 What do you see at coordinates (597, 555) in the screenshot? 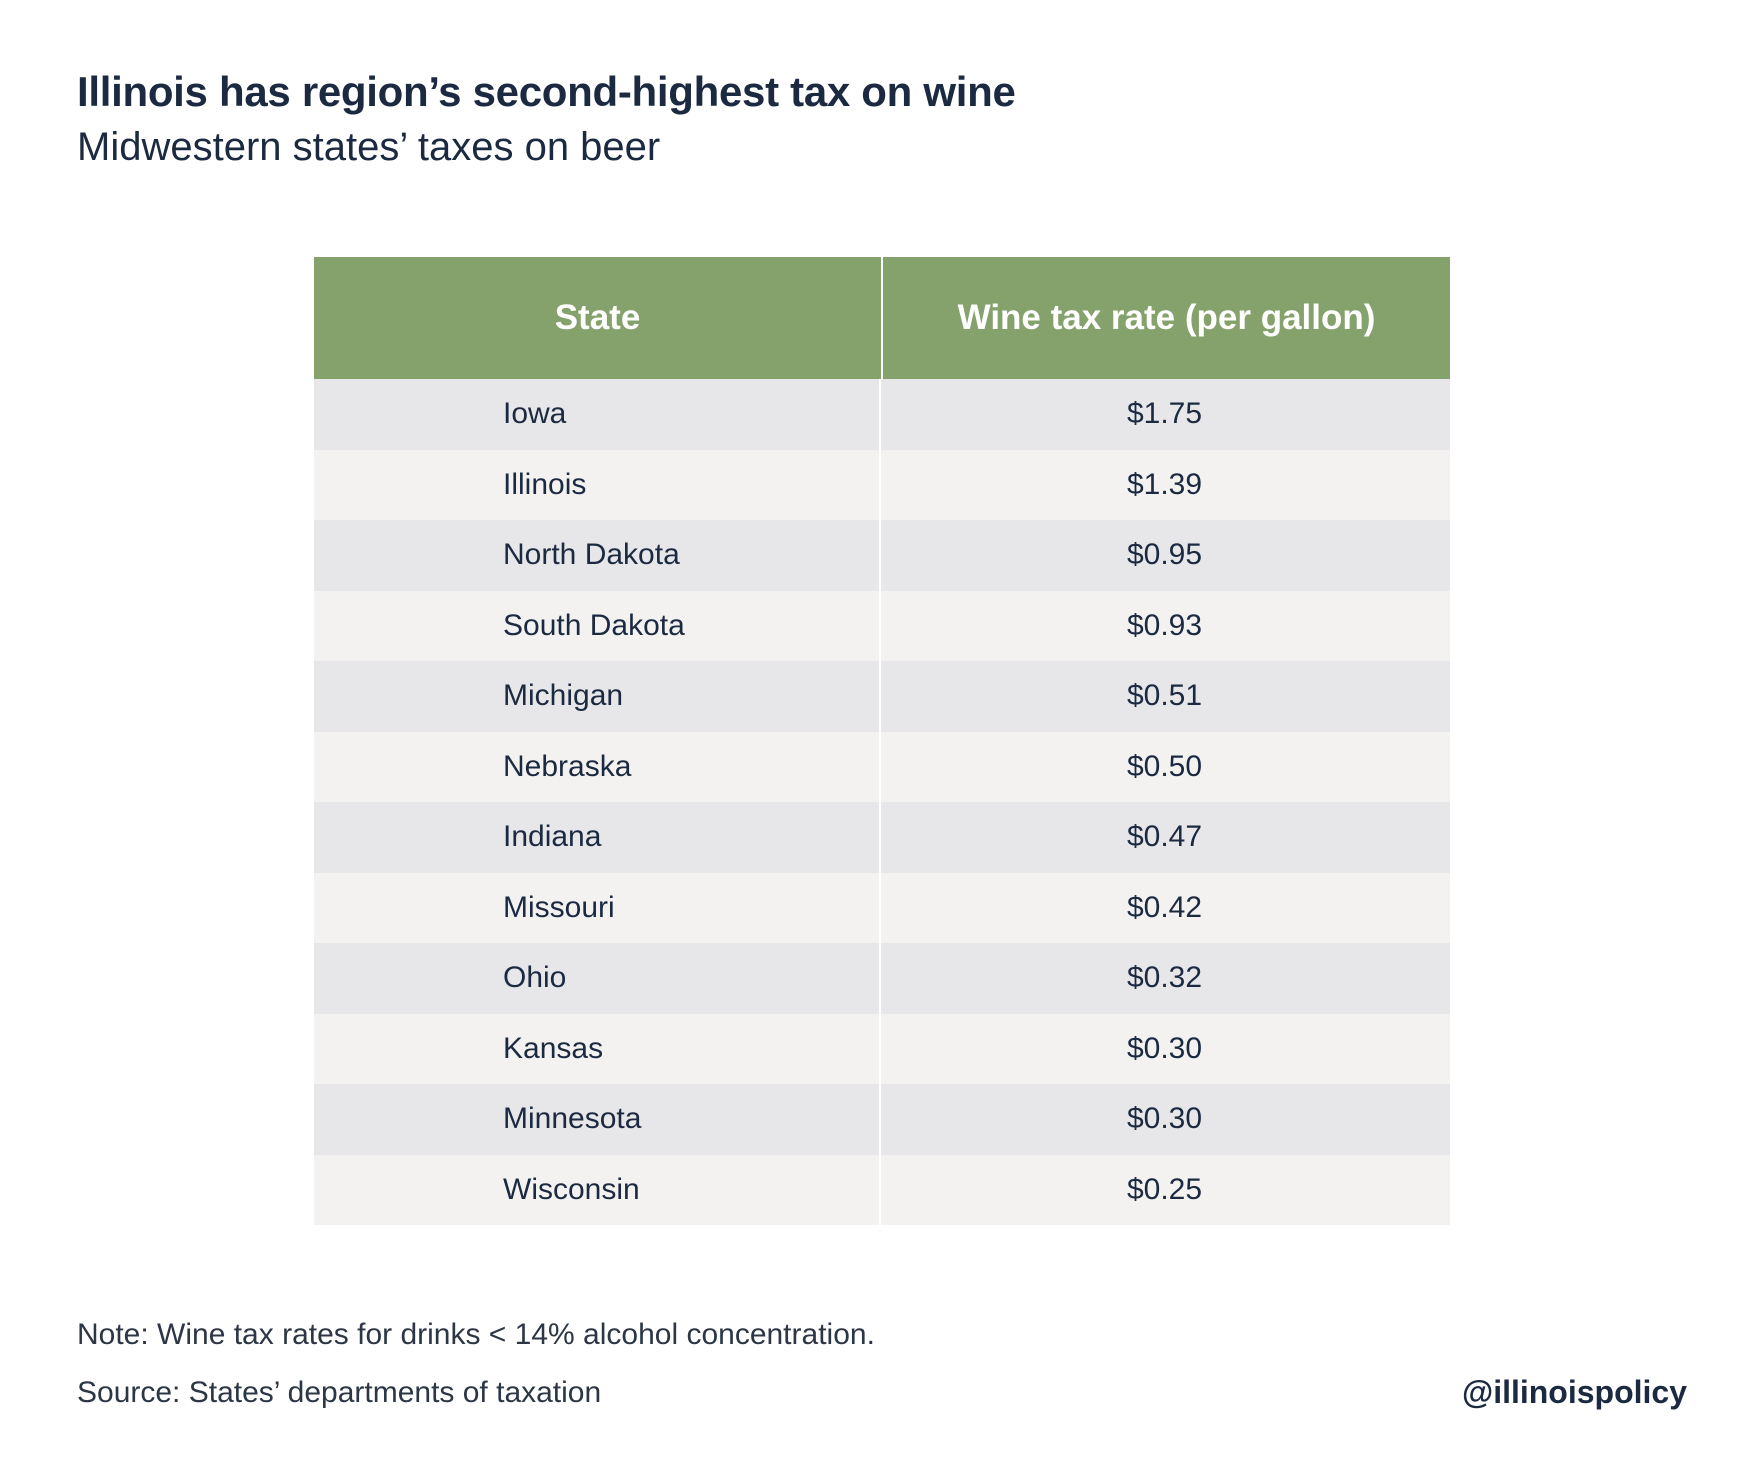
I see `cell-state: North Dakota` at bounding box center [597, 555].